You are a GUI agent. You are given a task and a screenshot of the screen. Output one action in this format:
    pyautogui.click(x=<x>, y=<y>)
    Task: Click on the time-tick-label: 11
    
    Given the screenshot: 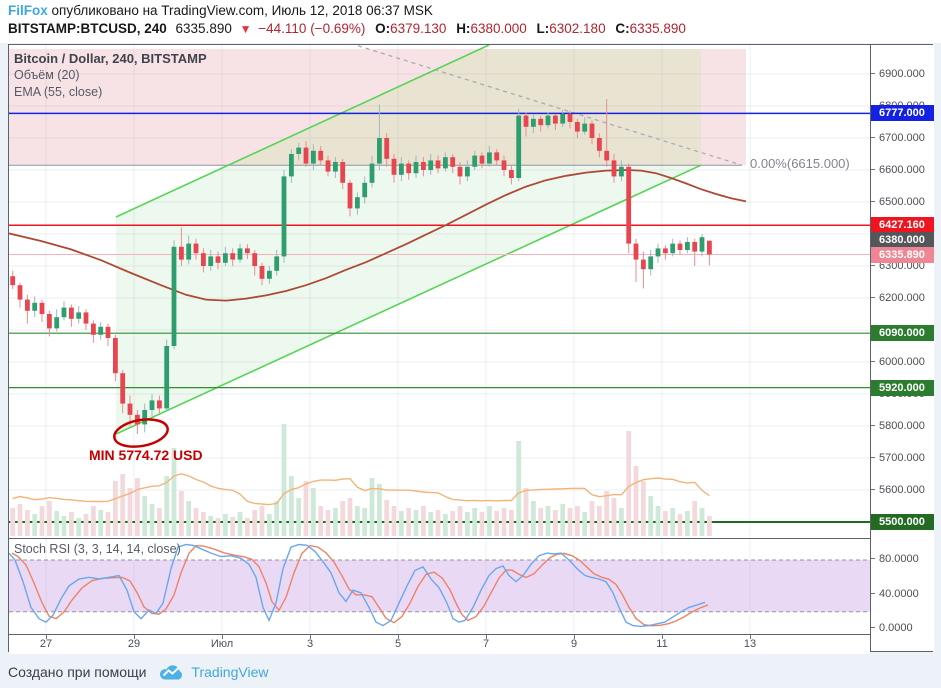 What is the action you would take?
    pyautogui.click(x=662, y=644)
    